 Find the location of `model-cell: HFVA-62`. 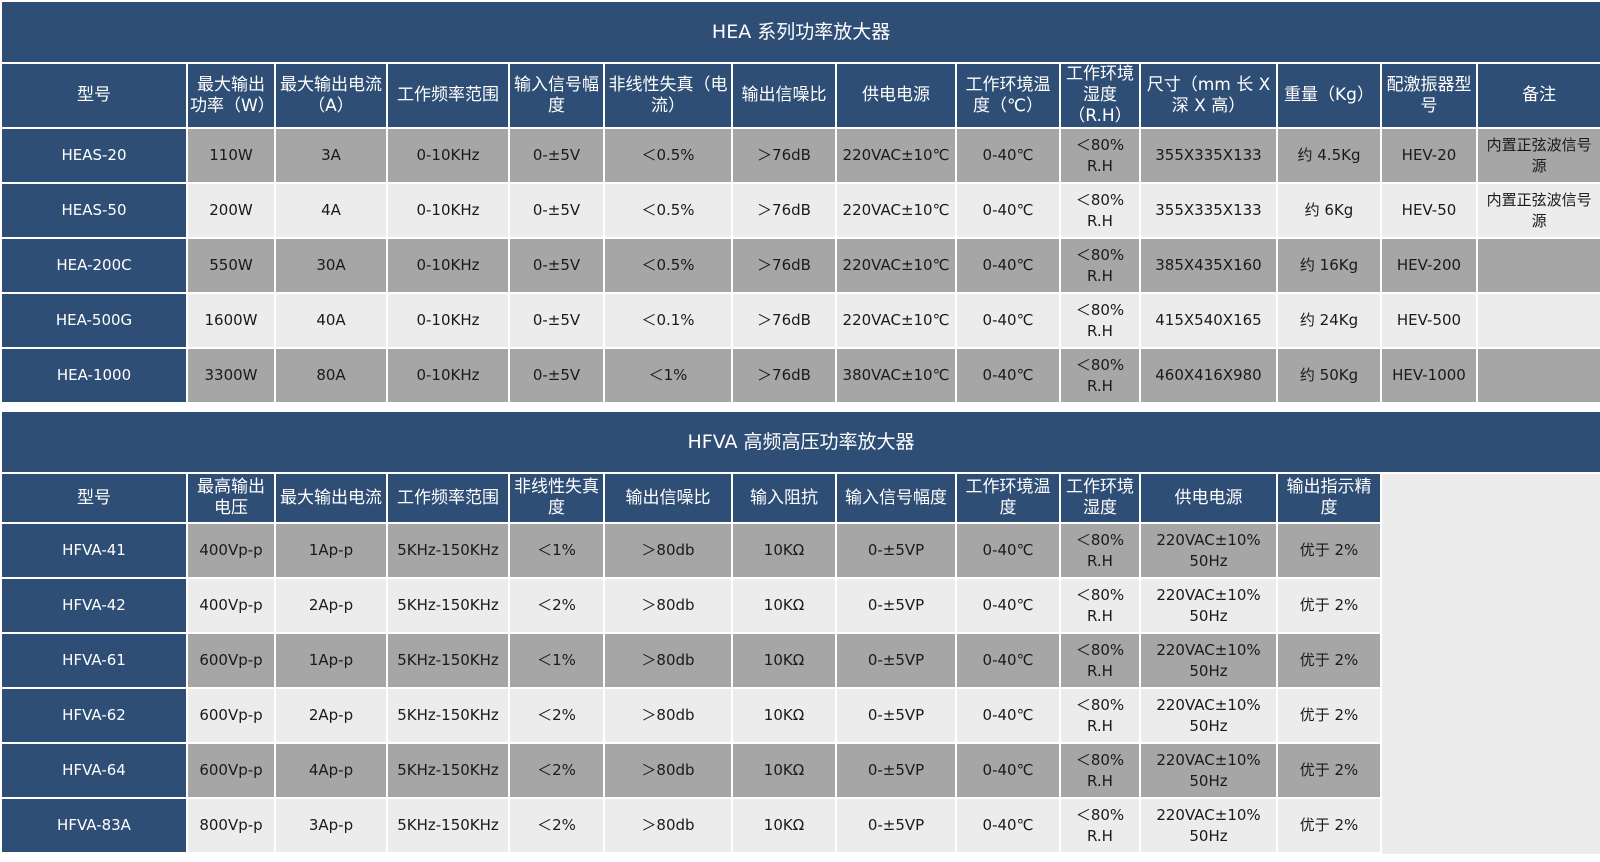

model-cell: HFVA-62 is located at coordinates (94, 715).